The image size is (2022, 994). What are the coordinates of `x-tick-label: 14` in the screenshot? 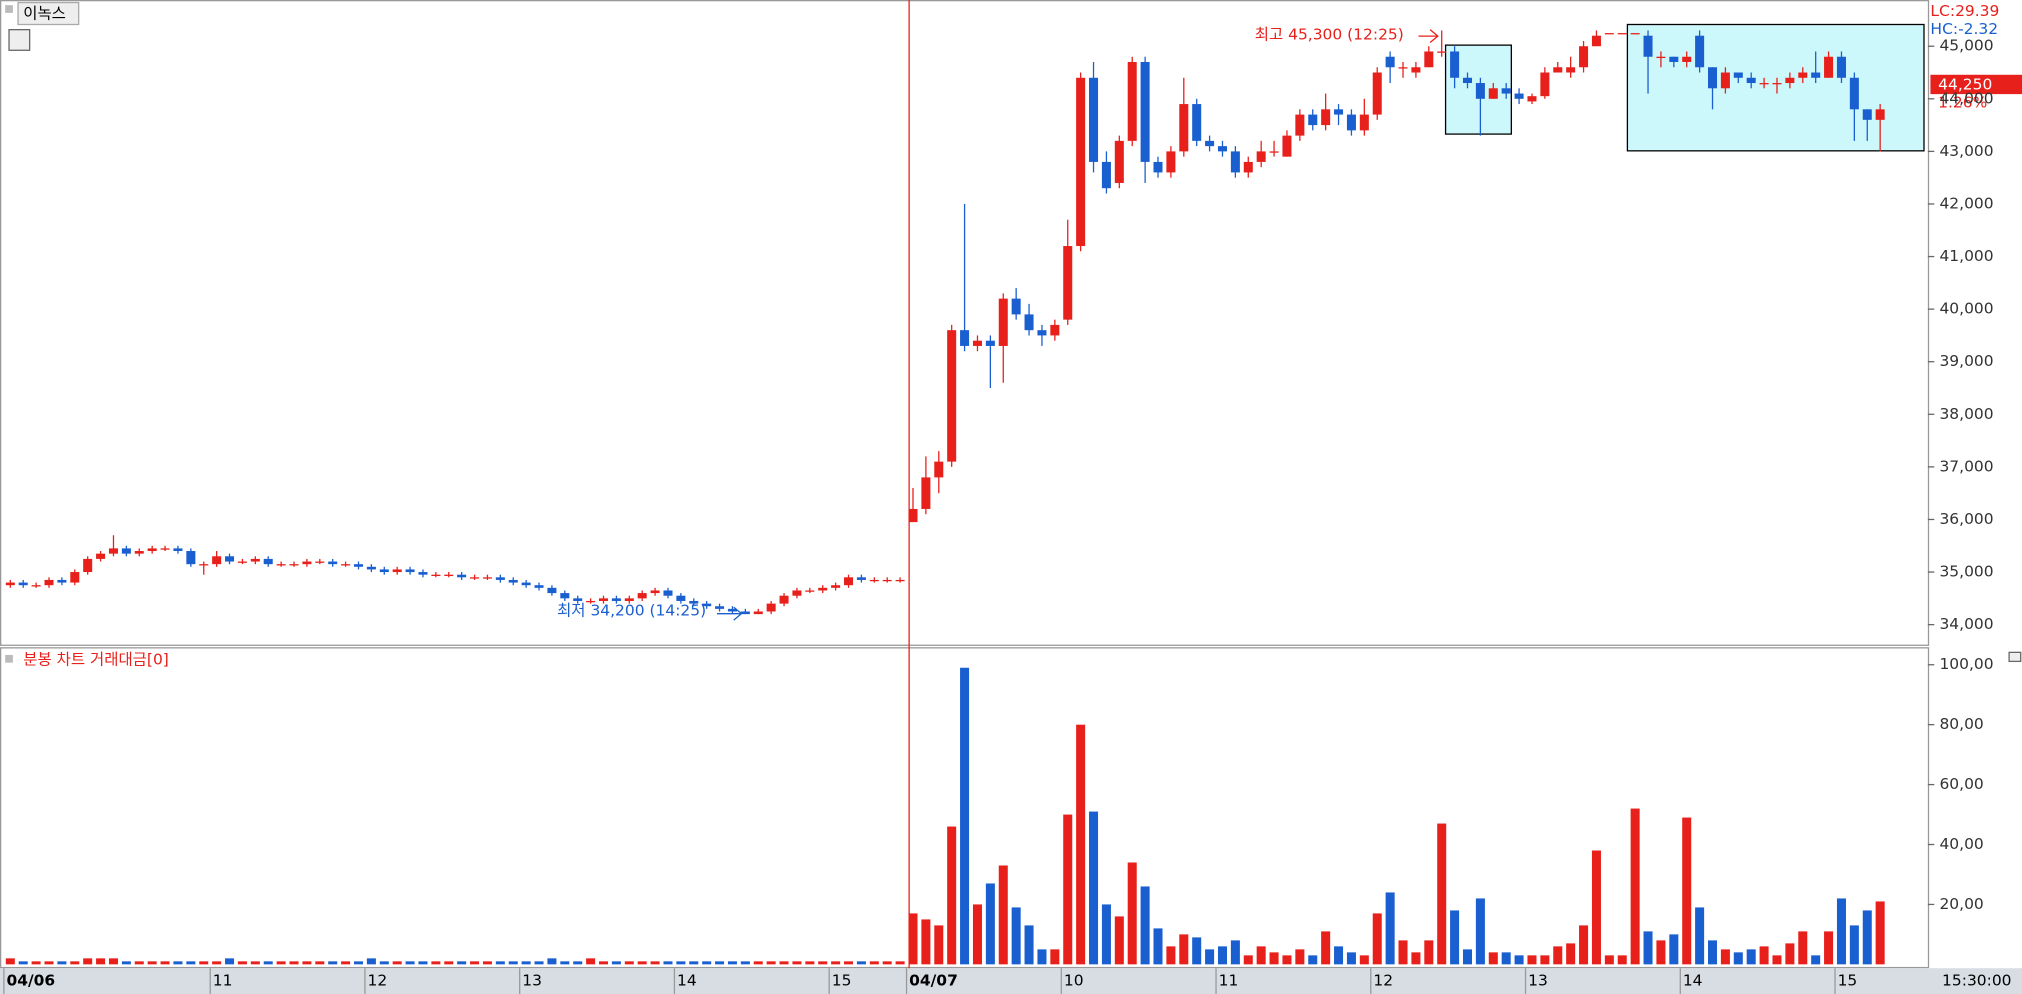 It's located at (687, 981).